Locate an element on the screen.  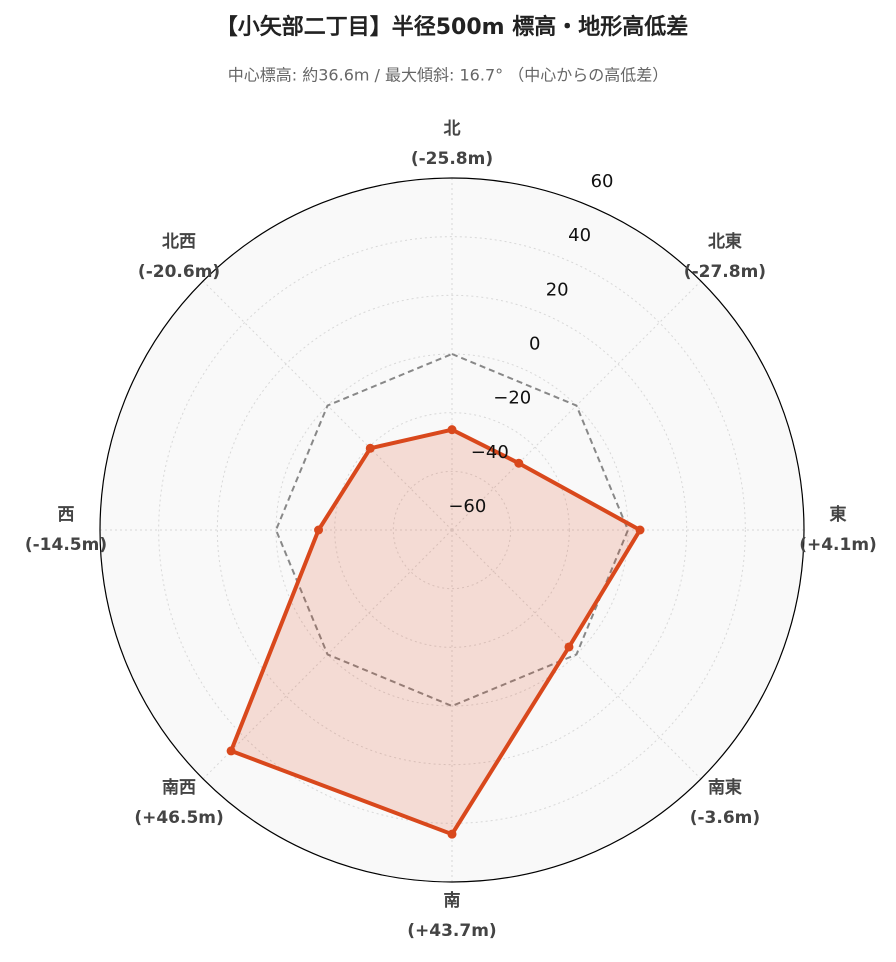
category-label: 東 is located at coordinates (838, 514).